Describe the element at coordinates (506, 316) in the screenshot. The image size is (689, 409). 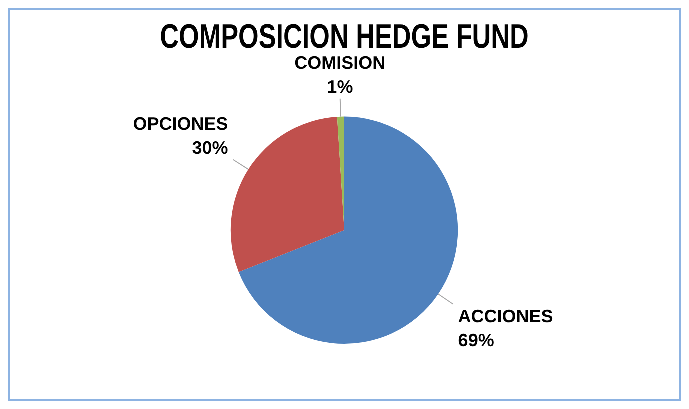
I see `slice-label: ACCIONES` at that location.